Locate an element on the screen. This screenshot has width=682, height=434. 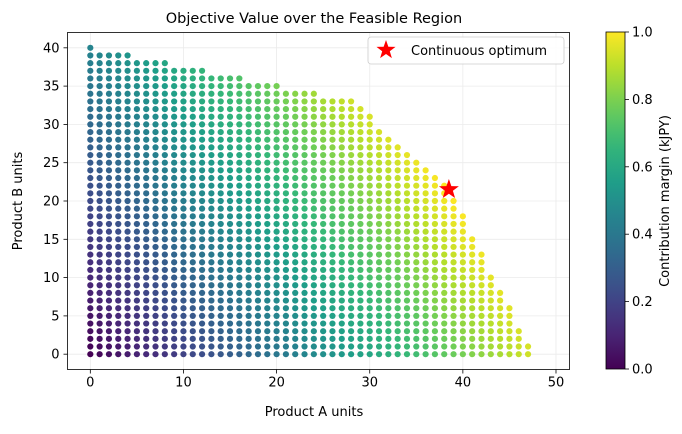
legend-entry-optimum: Continuous optimum is located at coordinates (479, 51).